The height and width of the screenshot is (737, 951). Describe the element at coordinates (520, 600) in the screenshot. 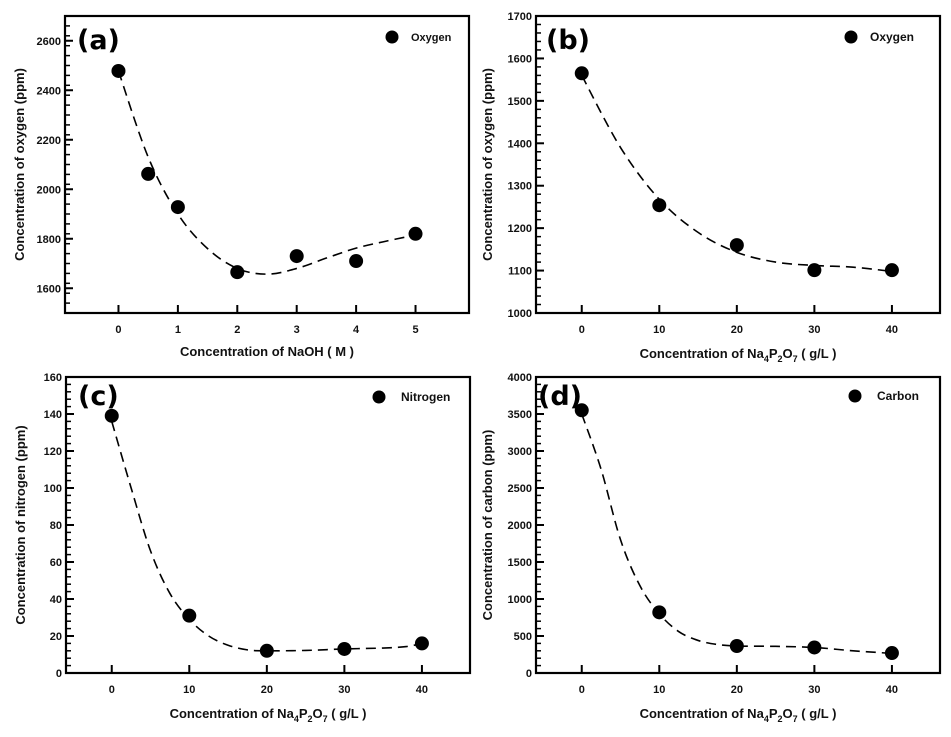

I see `y-tick-label: 1000` at that location.